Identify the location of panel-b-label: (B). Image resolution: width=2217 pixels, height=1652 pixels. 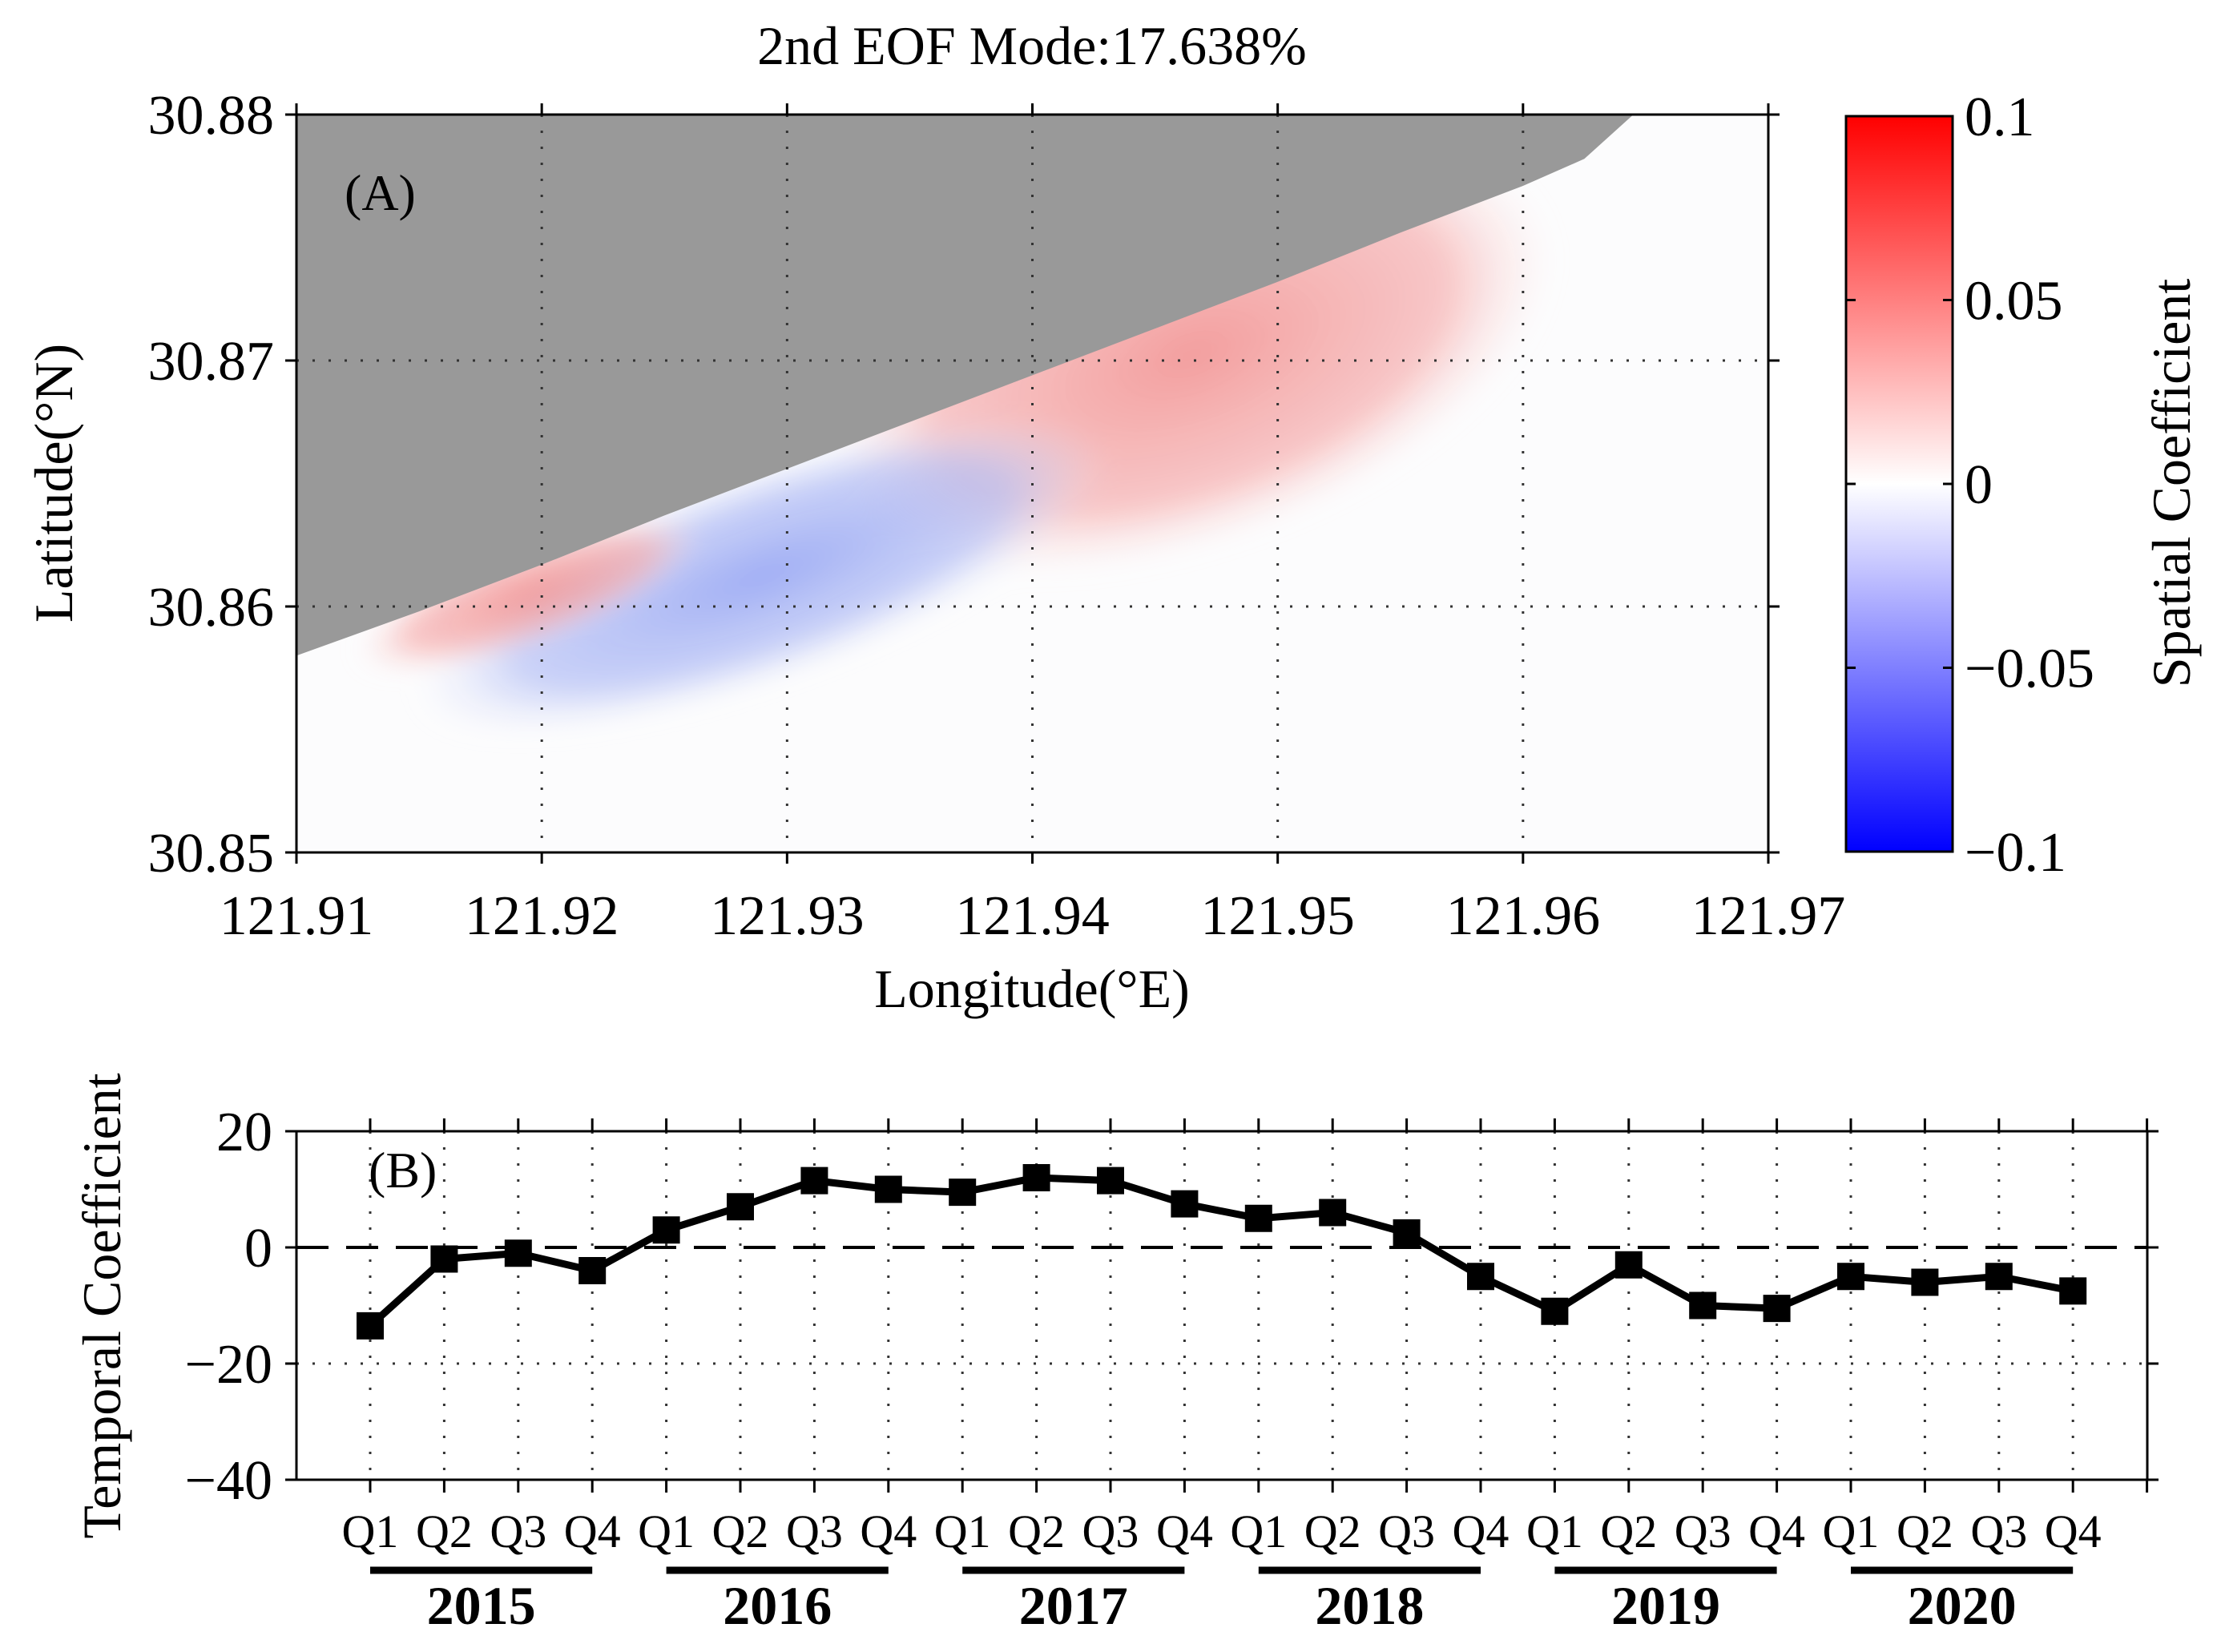
(403, 1170).